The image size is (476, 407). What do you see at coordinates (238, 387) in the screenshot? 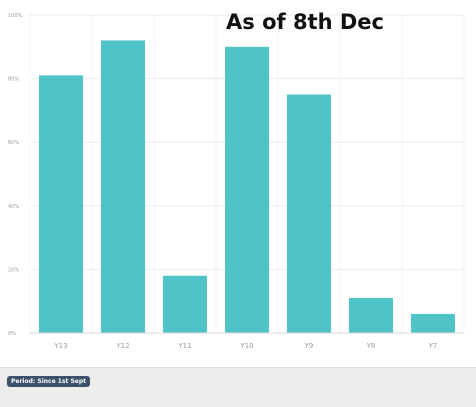
I see `footer-bar: Period: Since 1st Sept` at bounding box center [238, 387].